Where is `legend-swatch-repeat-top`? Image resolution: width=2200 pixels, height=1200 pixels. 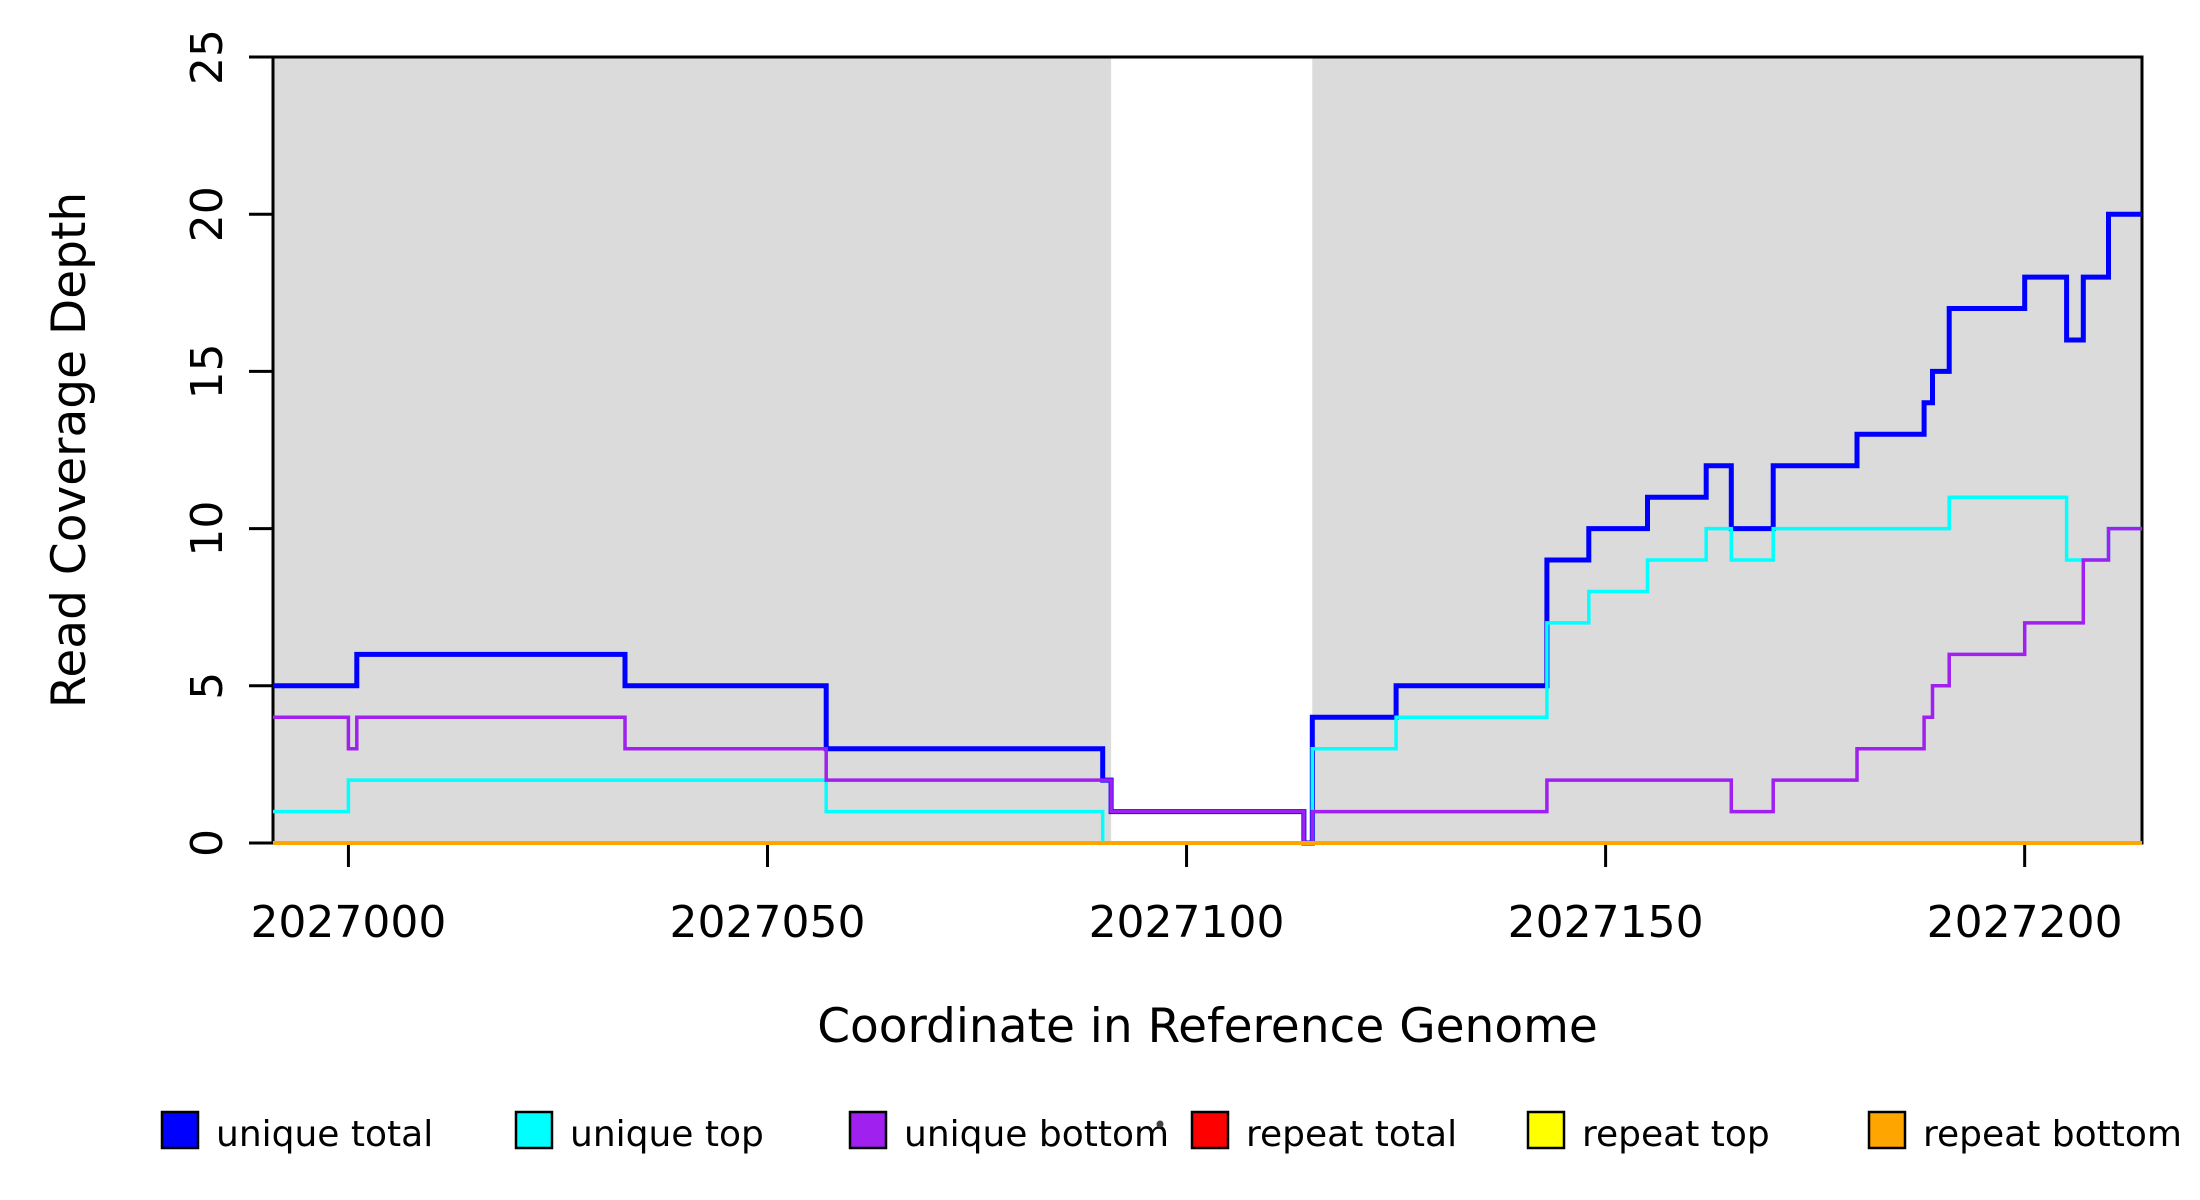
legend-swatch-repeat-top is located at coordinates (1546, 1130).